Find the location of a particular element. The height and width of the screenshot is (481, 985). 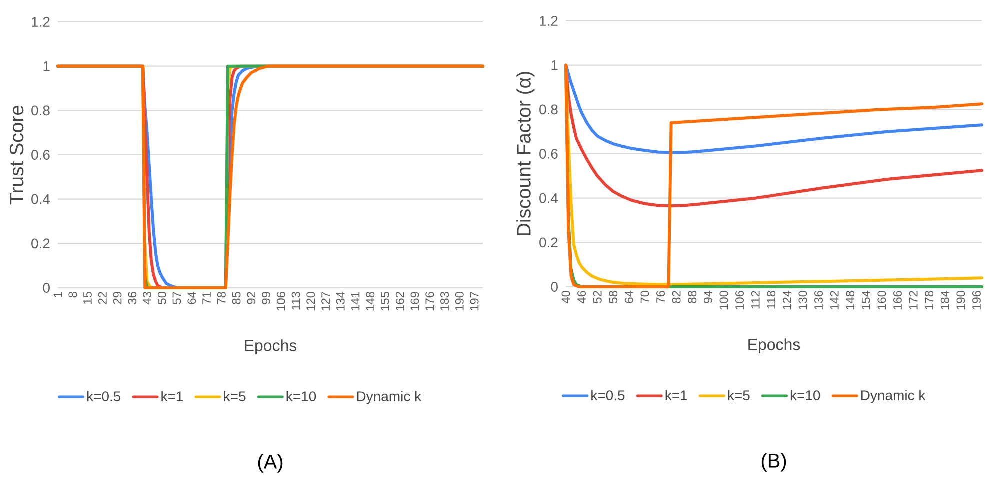

x-tick-label: 85 is located at coordinates (236, 298).